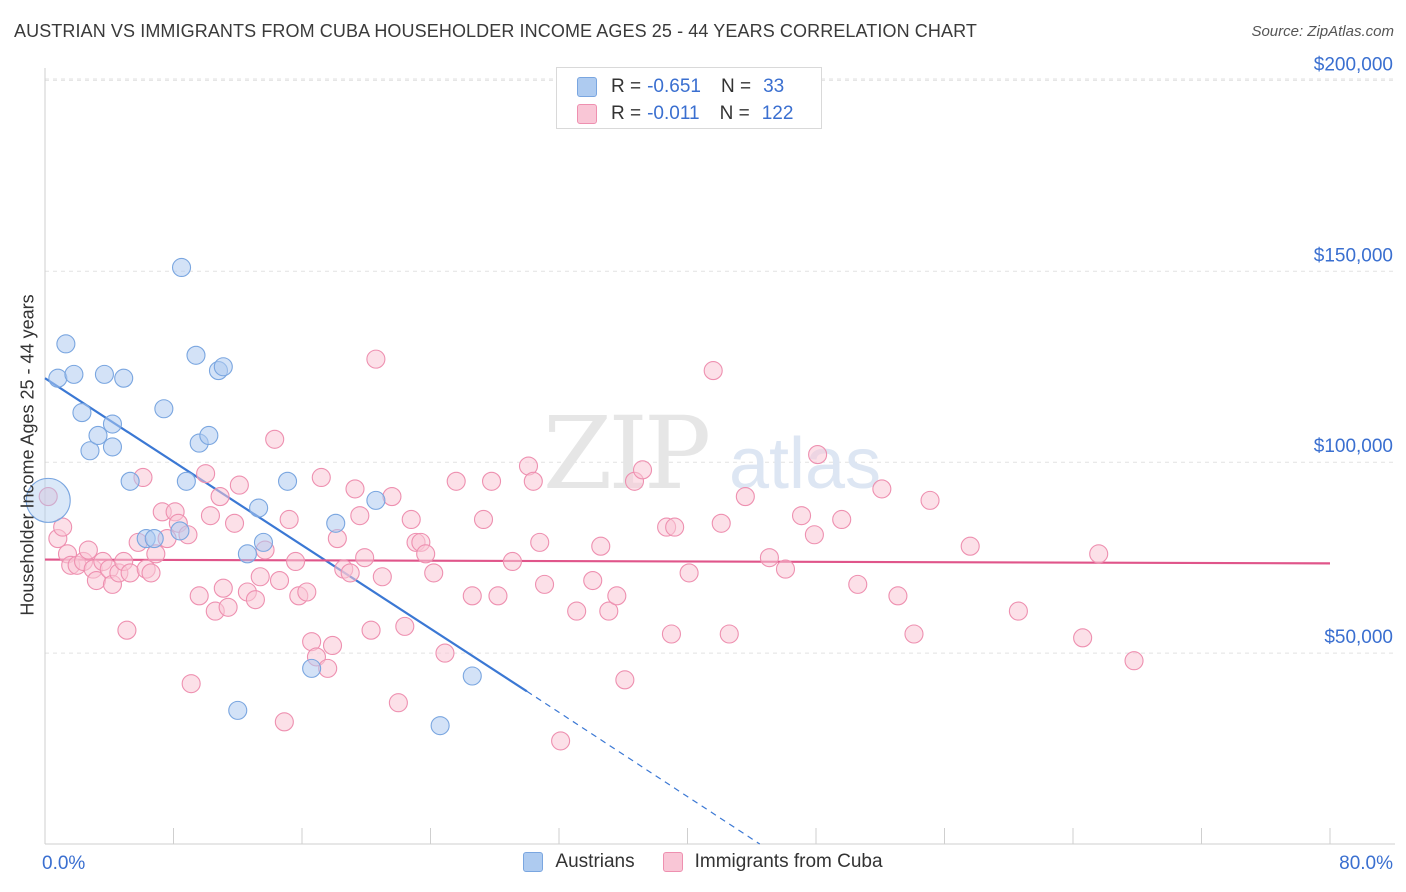 This screenshot has height=892, width=1406. I want to click on x-tick-label: 0.0%, so click(63, 863).